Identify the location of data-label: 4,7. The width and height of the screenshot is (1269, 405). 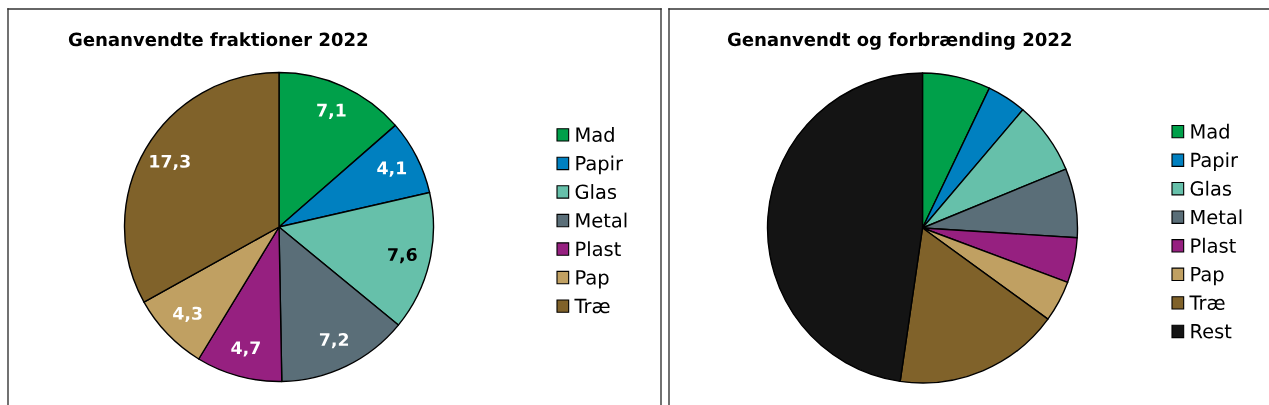
(245, 349).